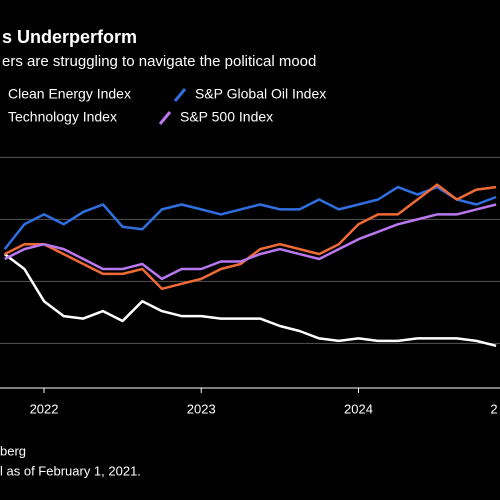  What do you see at coordinates (62, 117) in the screenshot?
I see `legend-label: Technology Index` at bounding box center [62, 117].